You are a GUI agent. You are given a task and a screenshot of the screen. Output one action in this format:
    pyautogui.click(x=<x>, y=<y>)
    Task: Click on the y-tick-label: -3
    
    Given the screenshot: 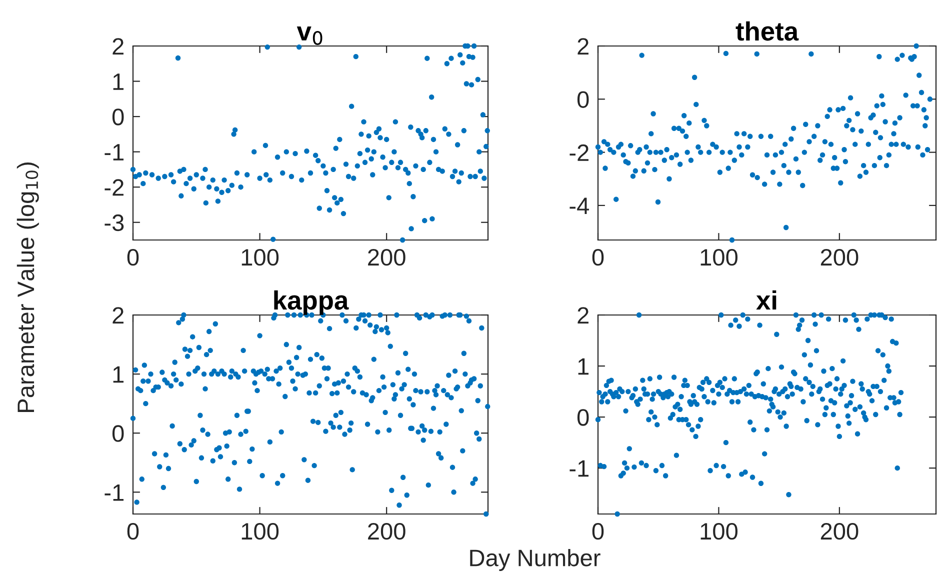 What is the action you would take?
    pyautogui.click(x=114, y=223)
    